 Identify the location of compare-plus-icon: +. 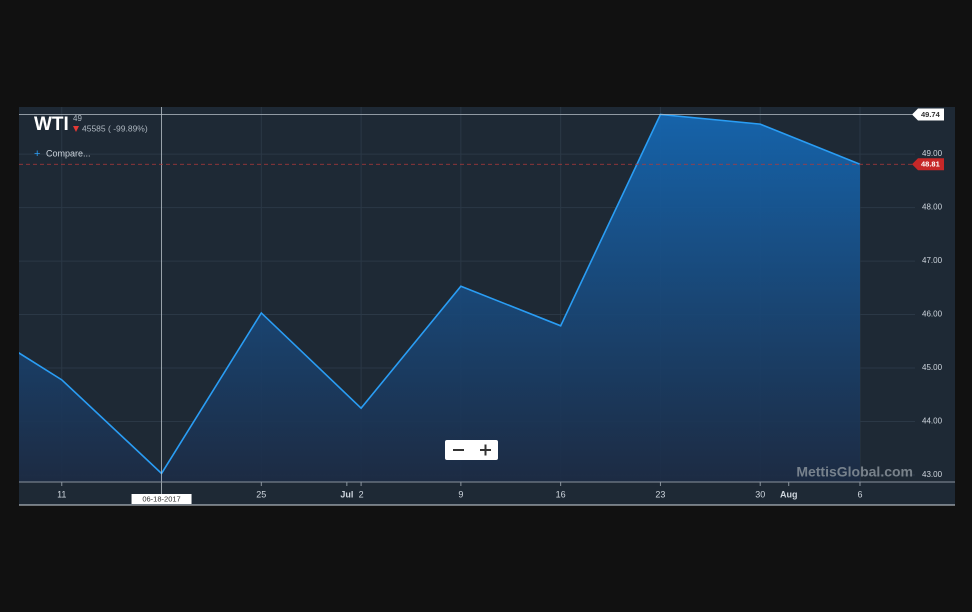
(37, 154).